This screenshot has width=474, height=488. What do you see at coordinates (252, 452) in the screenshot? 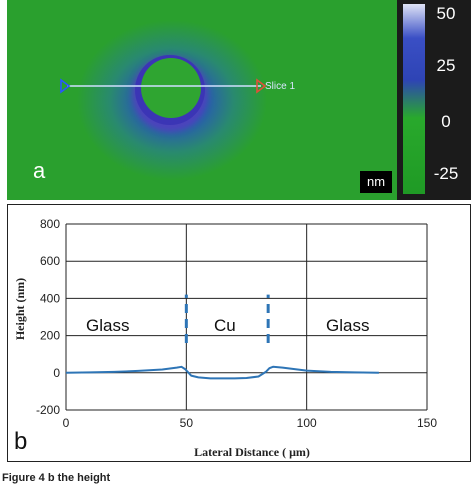
I see `x-axis-title: Lateral Distance ( μm)` at bounding box center [252, 452].